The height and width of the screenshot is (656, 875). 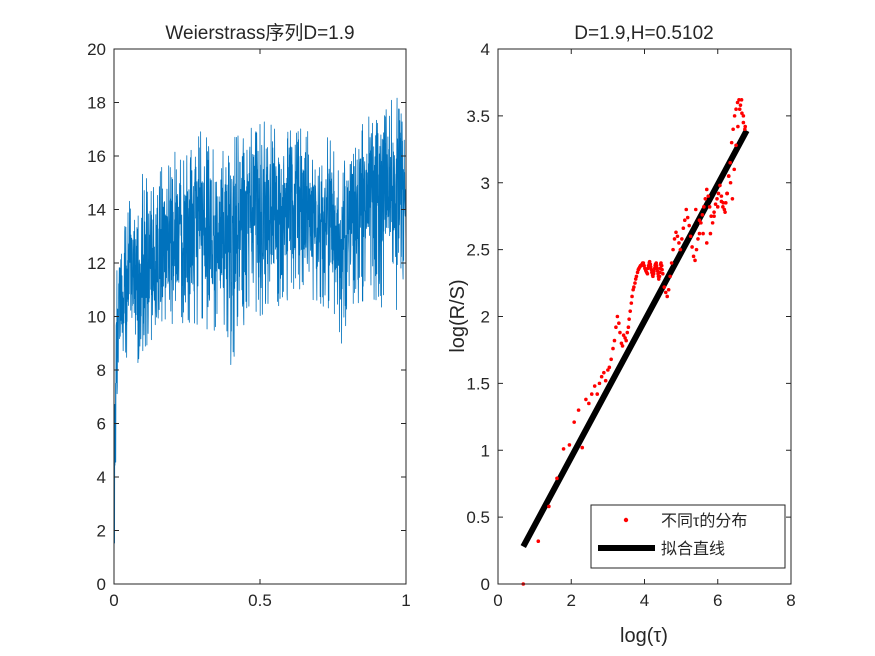 What do you see at coordinates (101, 531) in the screenshot?
I see `weierstrass-y-tick-label: 2` at bounding box center [101, 531].